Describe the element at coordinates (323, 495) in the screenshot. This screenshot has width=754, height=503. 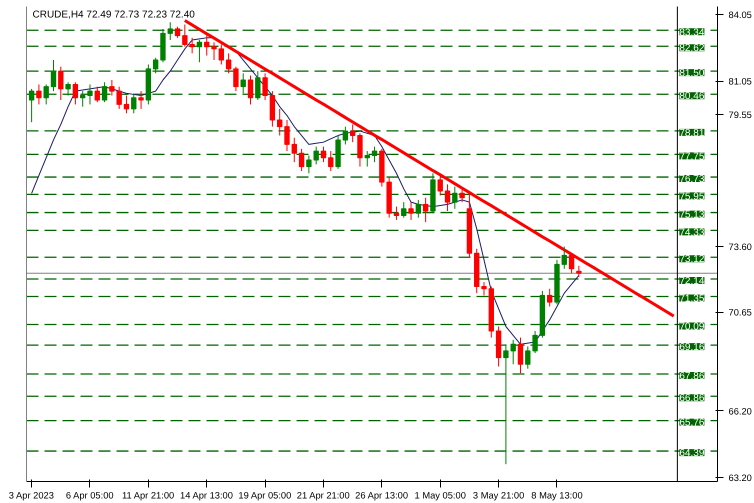
I see `x-tick-label: 21 Apr 21:00` at that location.